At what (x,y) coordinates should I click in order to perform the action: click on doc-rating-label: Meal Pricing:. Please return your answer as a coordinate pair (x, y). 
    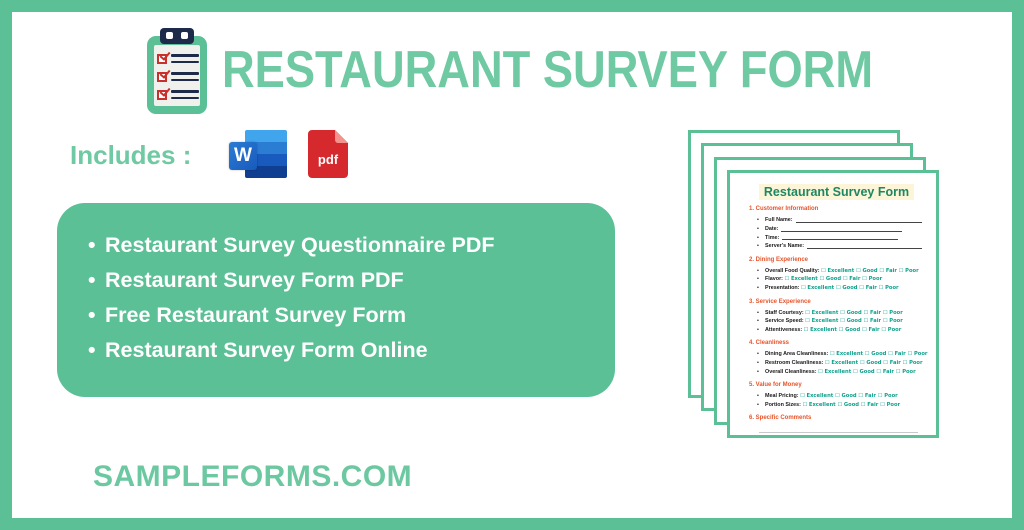
    Looking at the image, I should click on (783, 396).